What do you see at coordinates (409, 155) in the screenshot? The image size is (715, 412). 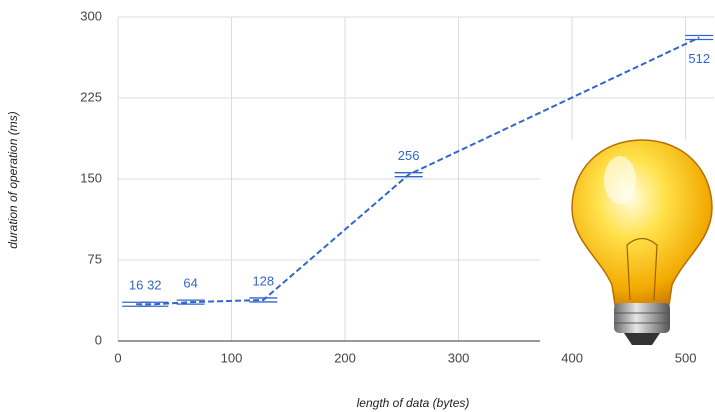 I see `data-label: 256` at bounding box center [409, 155].